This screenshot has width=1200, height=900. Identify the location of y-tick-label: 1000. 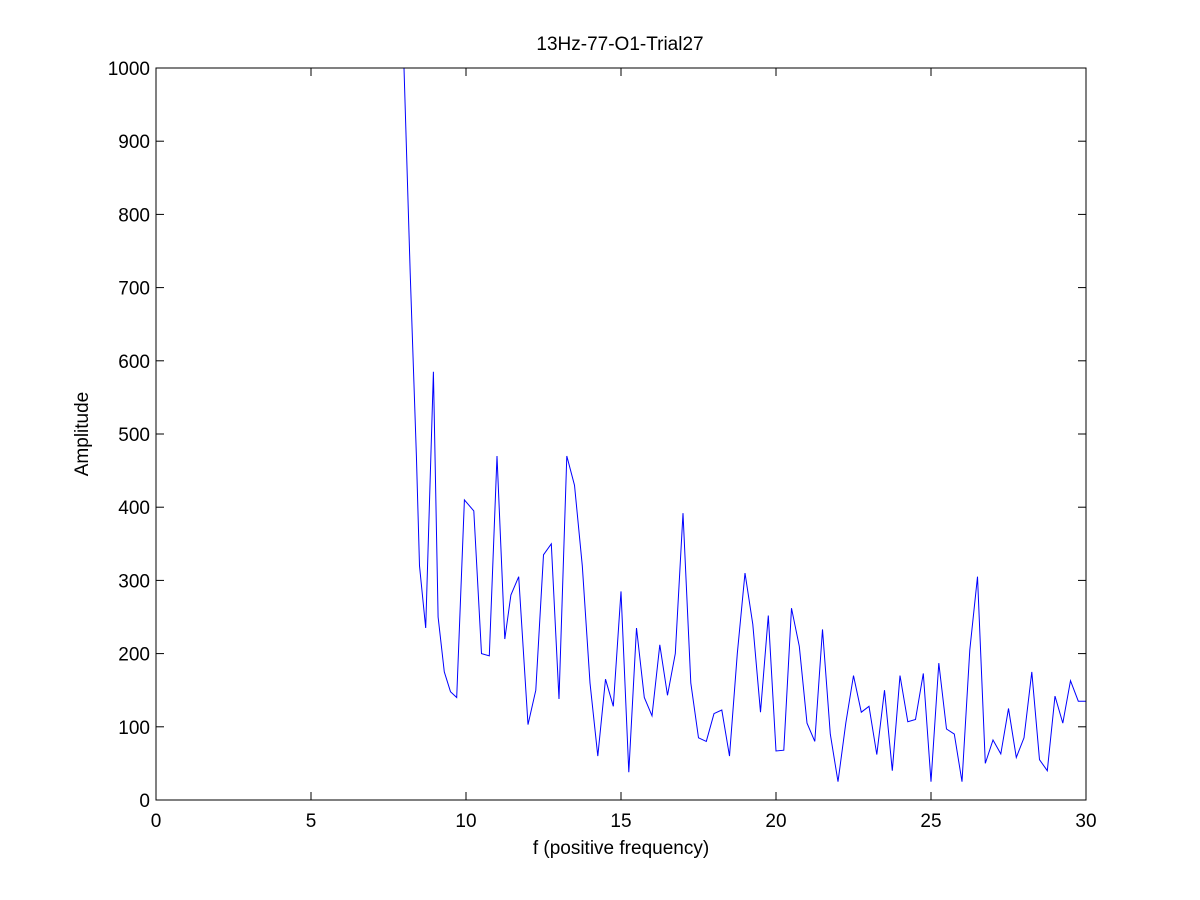
(129, 69).